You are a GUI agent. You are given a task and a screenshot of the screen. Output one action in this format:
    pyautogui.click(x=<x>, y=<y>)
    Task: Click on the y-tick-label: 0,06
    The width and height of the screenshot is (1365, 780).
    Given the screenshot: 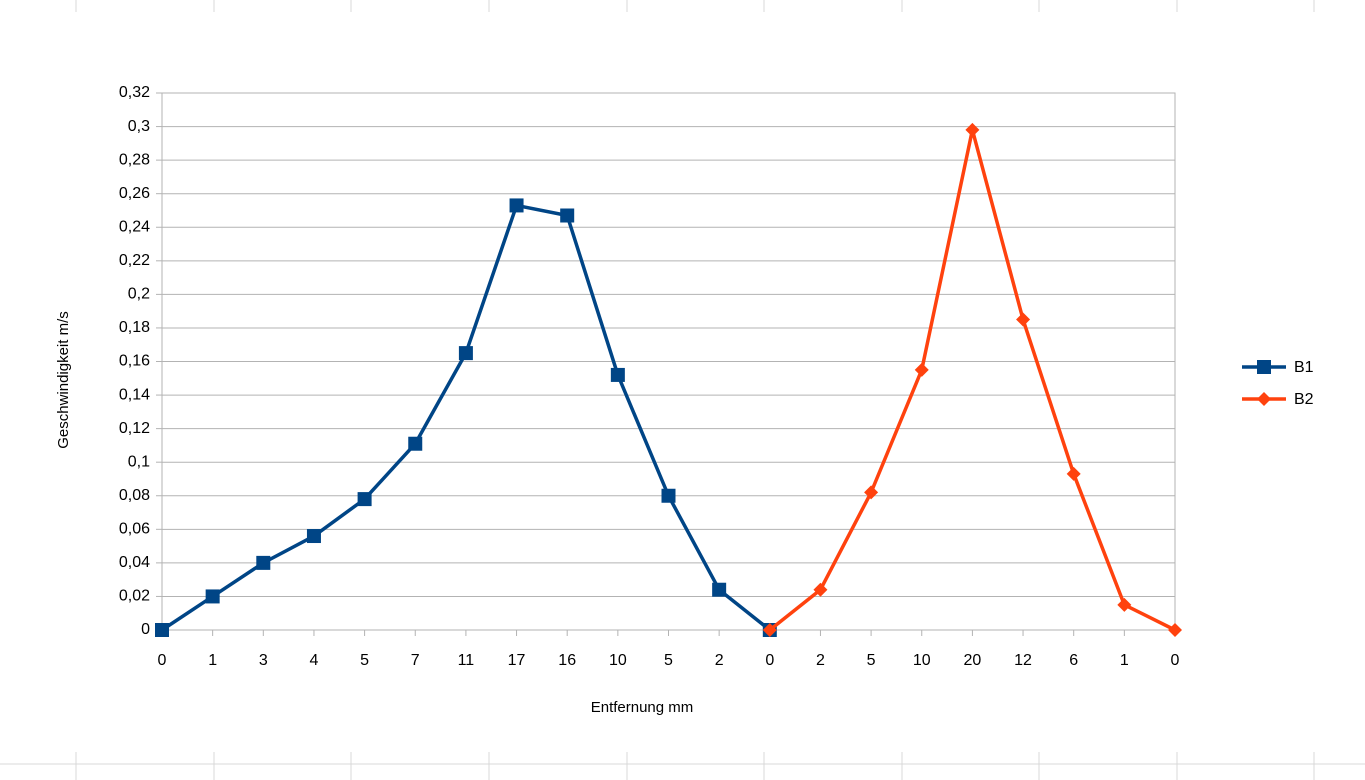 What is the action you would take?
    pyautogui.click(x=134, y=529)
    